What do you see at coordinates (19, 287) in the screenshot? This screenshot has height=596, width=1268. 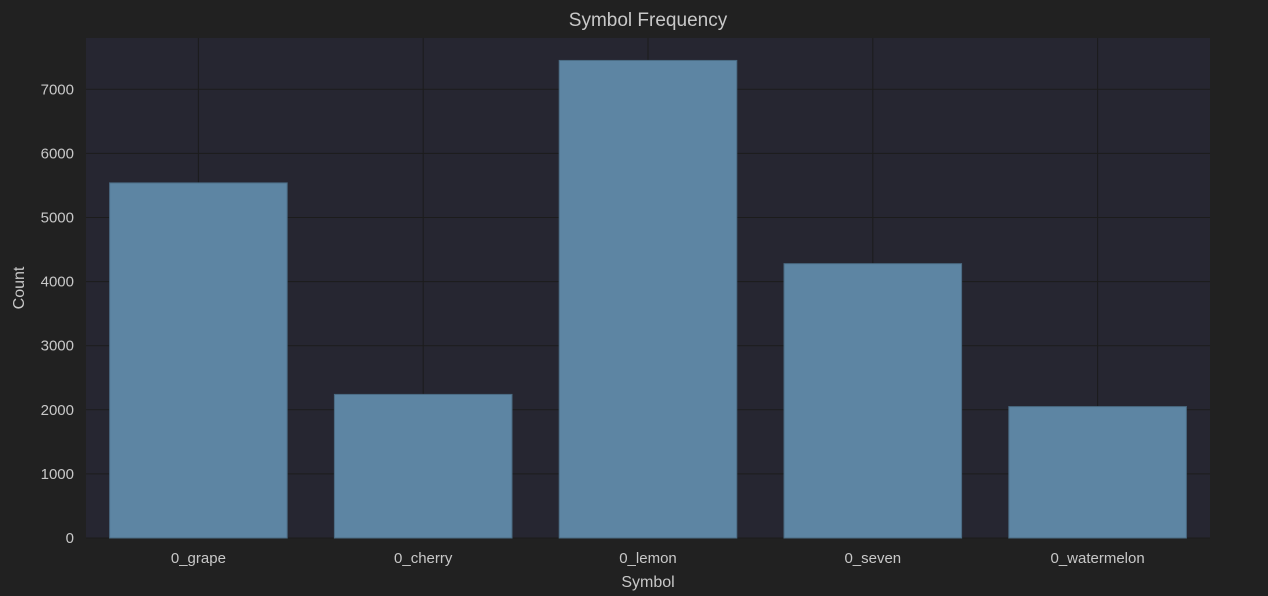 I see `y-axis-label: Count` at bounding box center [19, 287].